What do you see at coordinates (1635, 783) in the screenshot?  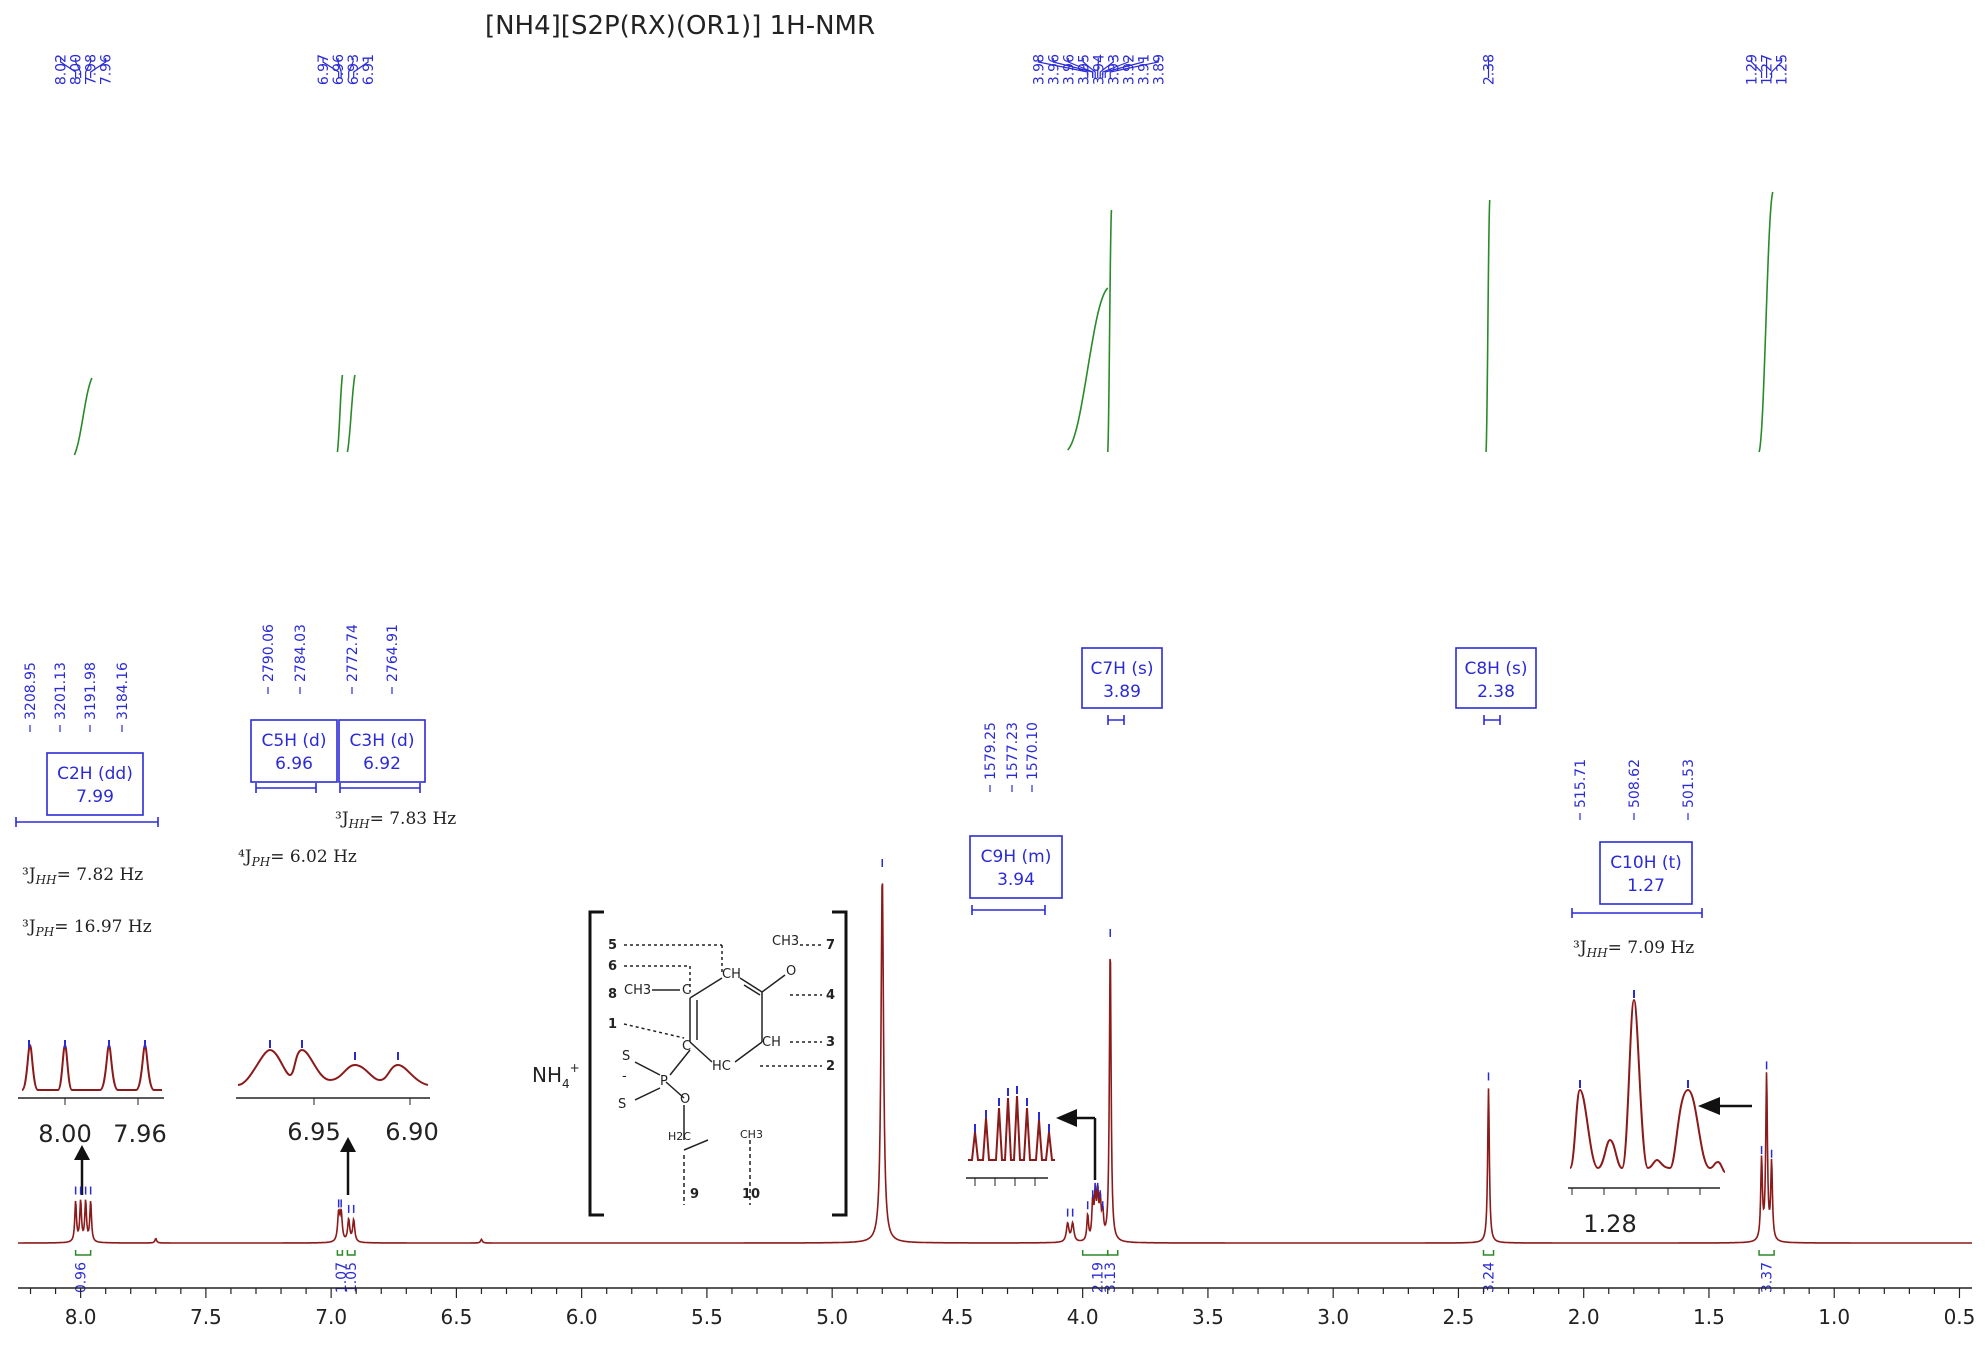 I see `multiplet-hz-6-1: 508.62` at bounding box center [1635, 783].